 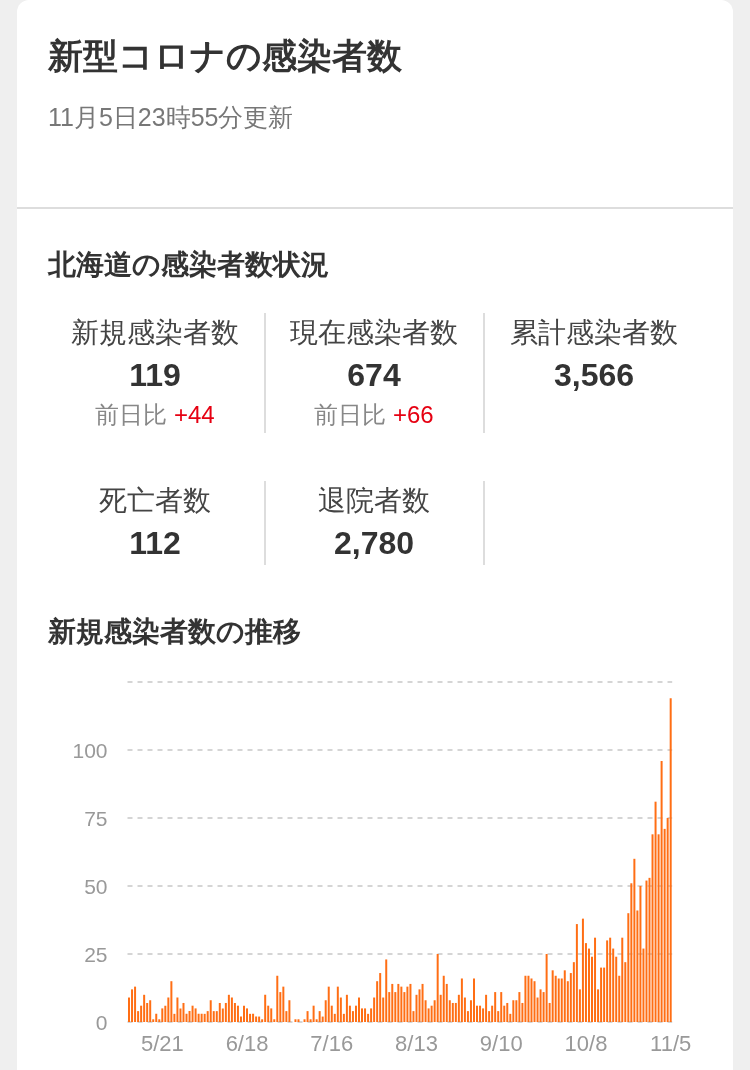 I want to click on data-label: 3,566, so click(x=594, y=375).